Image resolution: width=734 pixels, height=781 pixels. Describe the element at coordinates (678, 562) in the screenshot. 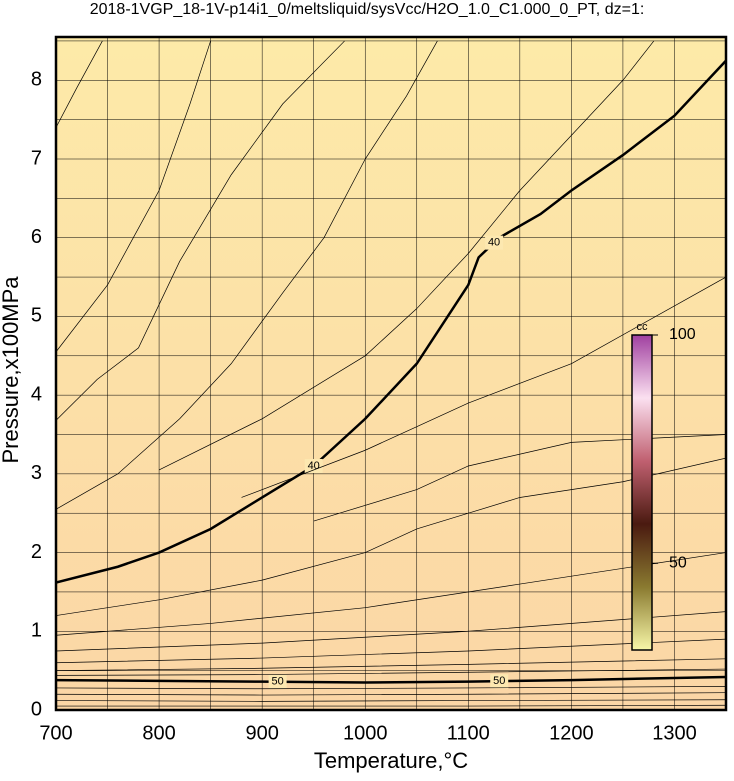

I see `colorbar-tick-label: 50` at that location.